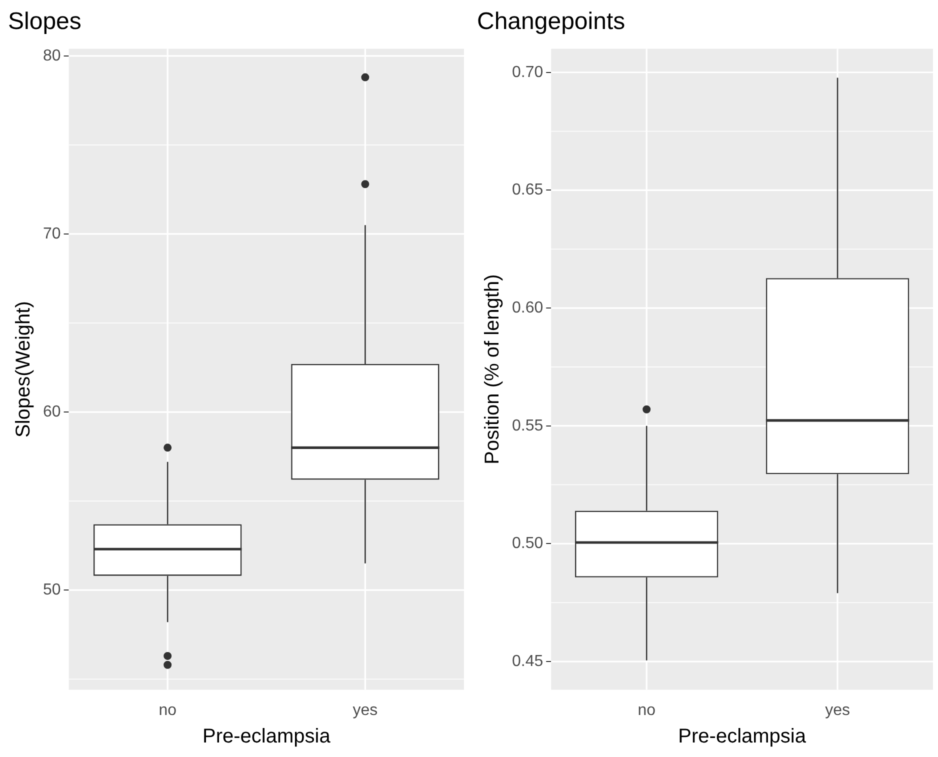 The width and height of the screenshot is (938, 757). What do you see at coordinates (52, 589) in the screenshot?
I see `y-tick-label: 50` at bounding box center [52, 589].